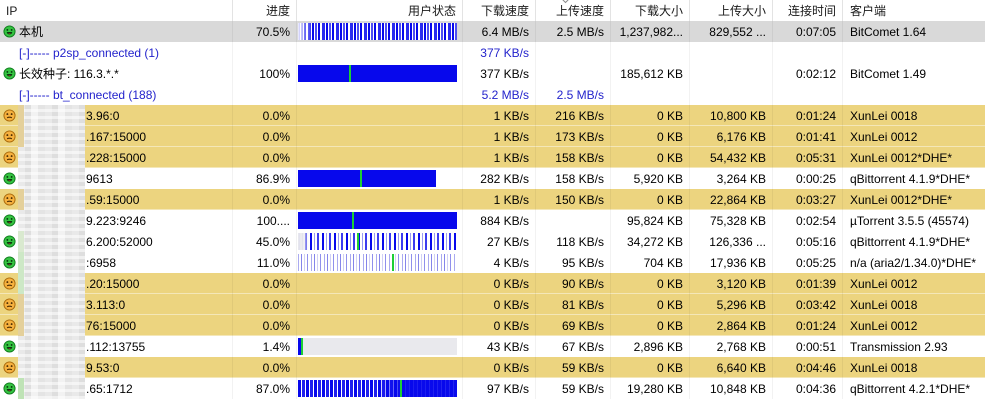 The image size is (985, 402). I want to click on column-header-client: 客户端, so click(914, 10).